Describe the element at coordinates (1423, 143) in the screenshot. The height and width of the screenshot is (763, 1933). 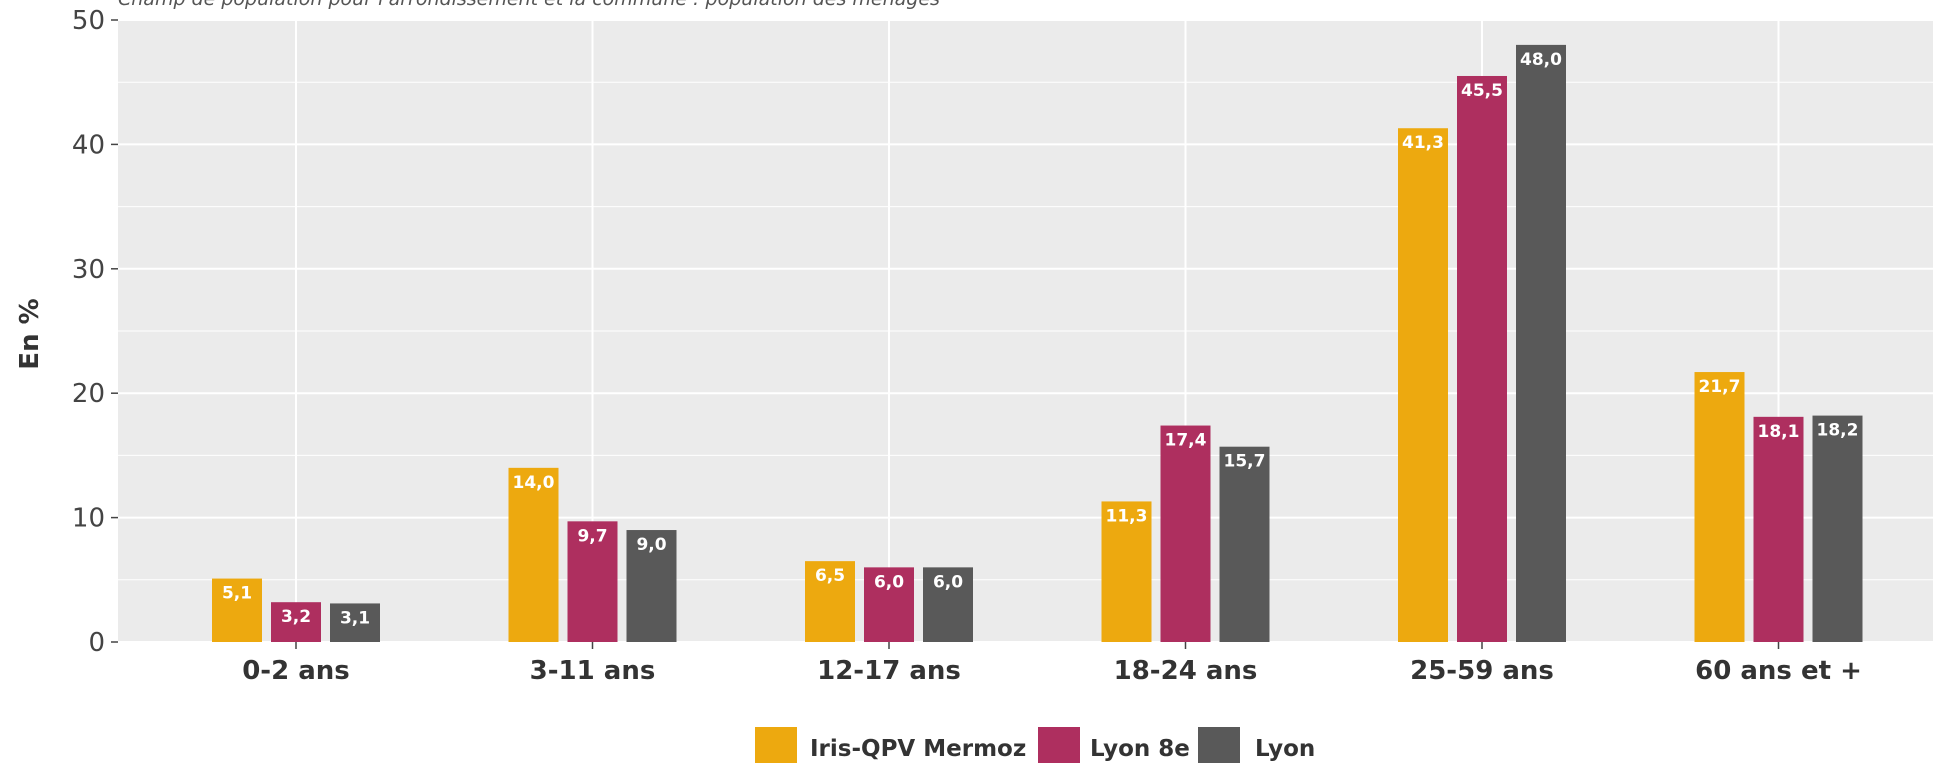
I see `data-label: 41,3` at that location.